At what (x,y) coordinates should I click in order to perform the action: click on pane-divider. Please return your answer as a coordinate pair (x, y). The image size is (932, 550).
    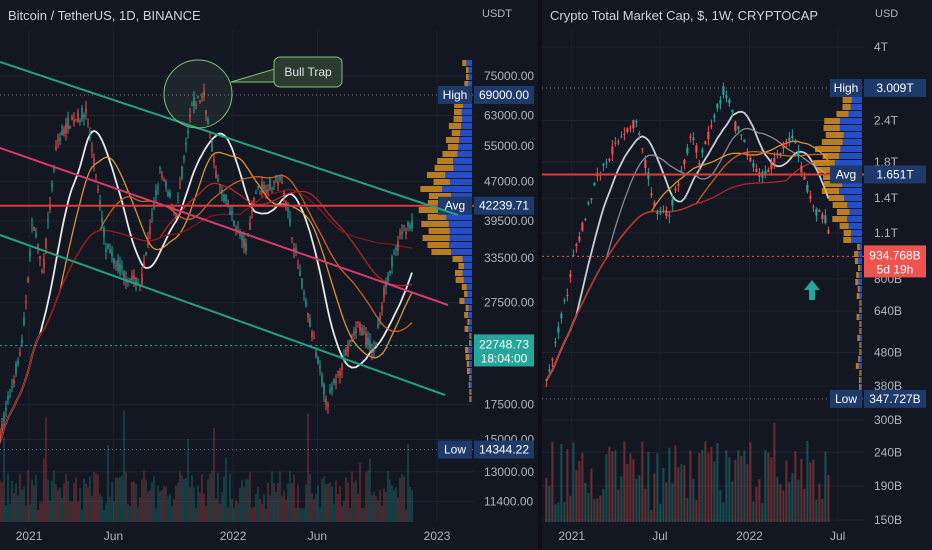
    Looking at the image, I should click on (540, 275).